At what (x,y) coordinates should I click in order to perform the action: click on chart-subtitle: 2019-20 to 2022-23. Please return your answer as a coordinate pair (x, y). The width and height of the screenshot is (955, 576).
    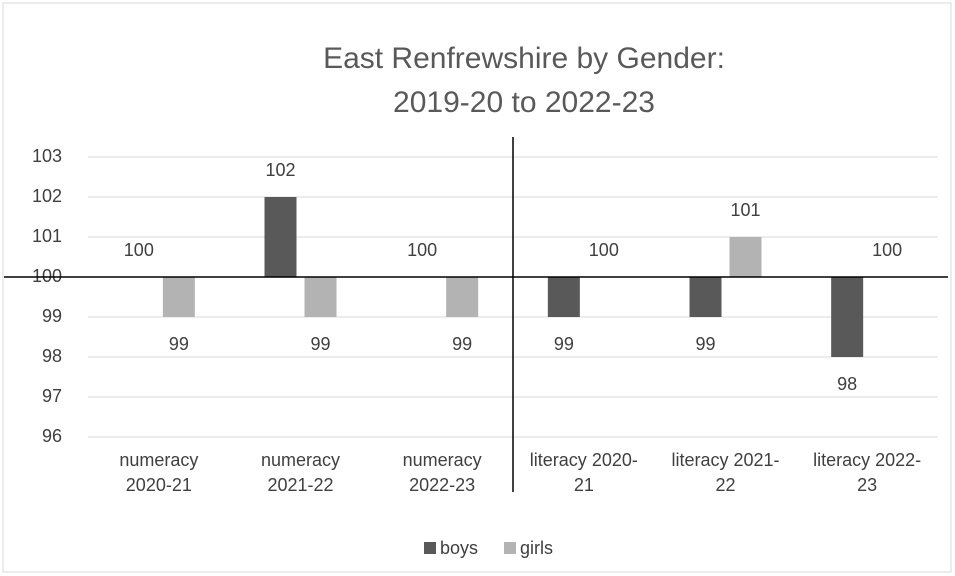
    Looking at the image, I should click on (524, 102).